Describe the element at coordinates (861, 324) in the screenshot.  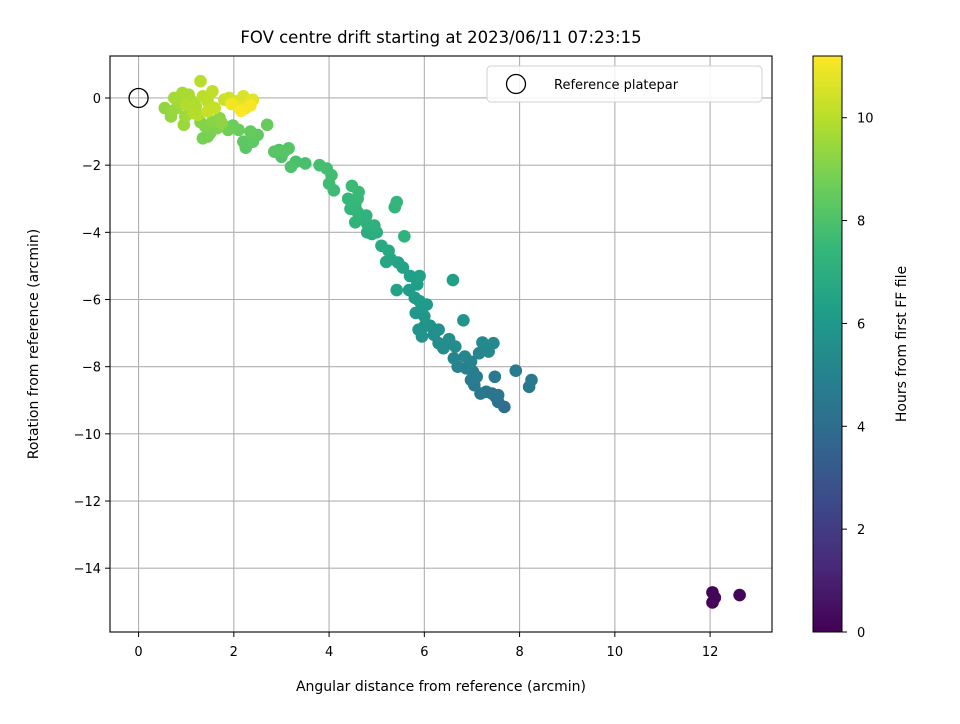
I see `colorbar-tick-label: 6` at that location.